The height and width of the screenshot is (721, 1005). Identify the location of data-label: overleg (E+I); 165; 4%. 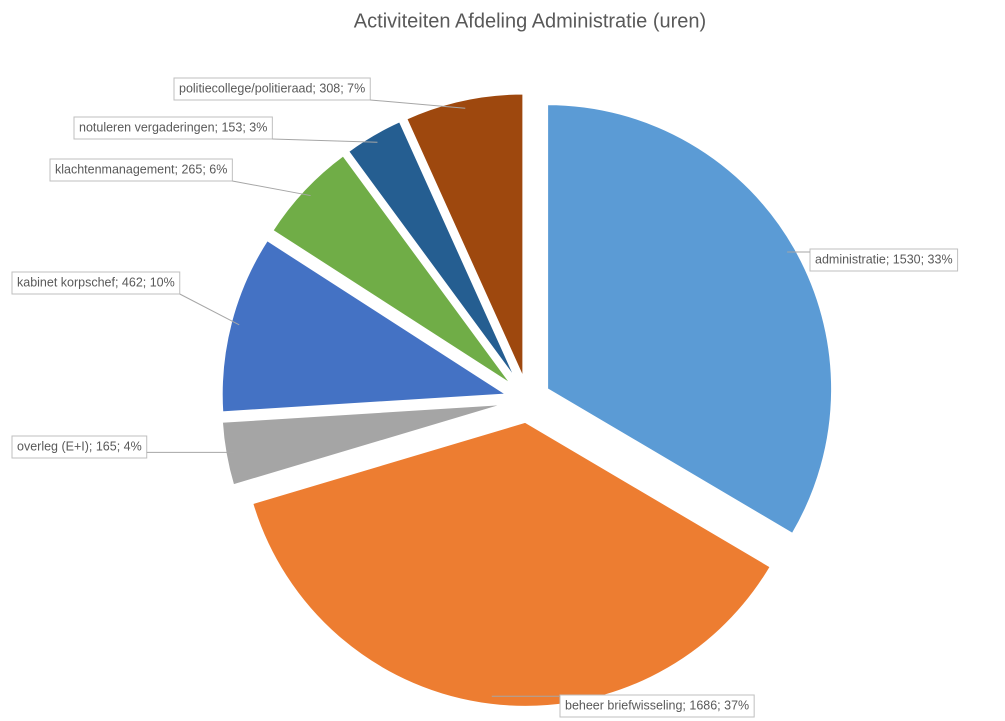
(79, 446).